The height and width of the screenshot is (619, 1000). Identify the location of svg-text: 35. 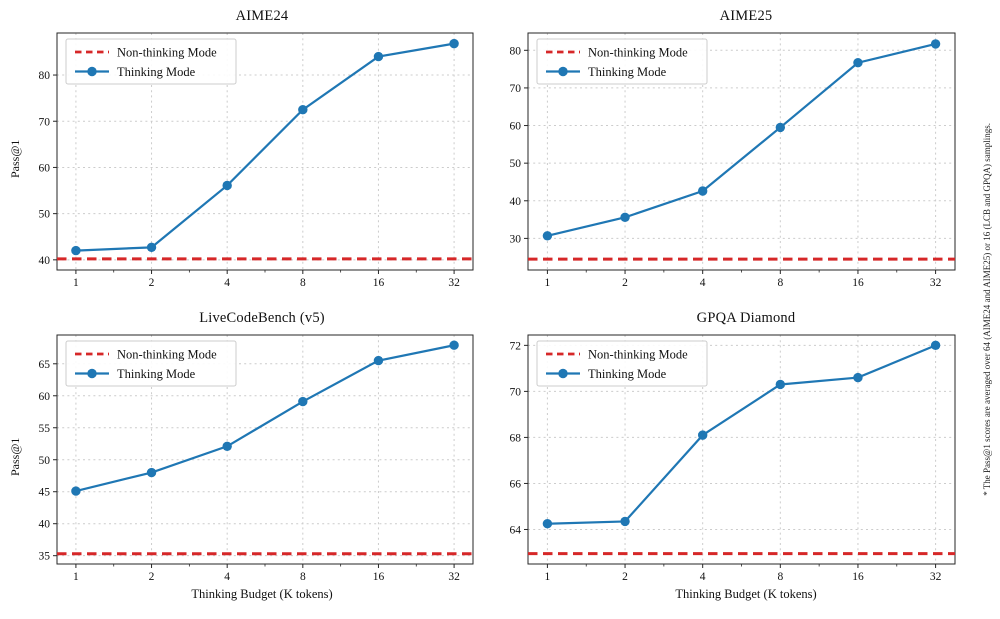
(45, 557).